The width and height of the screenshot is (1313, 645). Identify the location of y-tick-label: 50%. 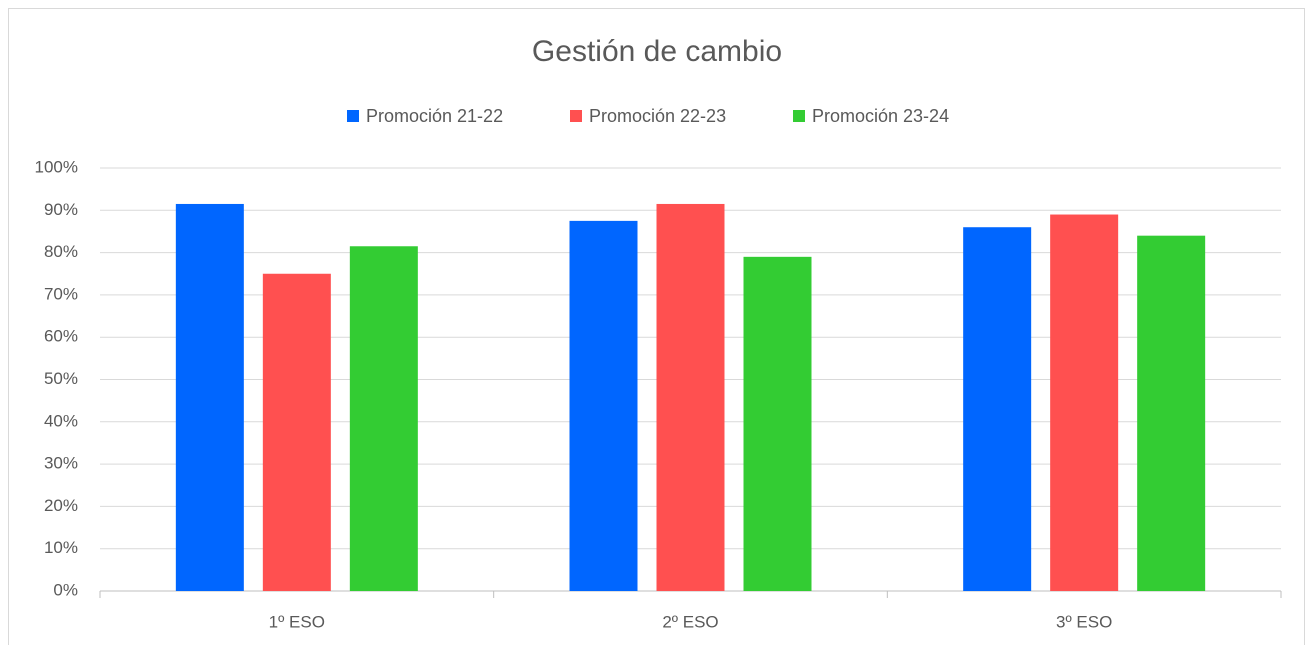
(61, 378).